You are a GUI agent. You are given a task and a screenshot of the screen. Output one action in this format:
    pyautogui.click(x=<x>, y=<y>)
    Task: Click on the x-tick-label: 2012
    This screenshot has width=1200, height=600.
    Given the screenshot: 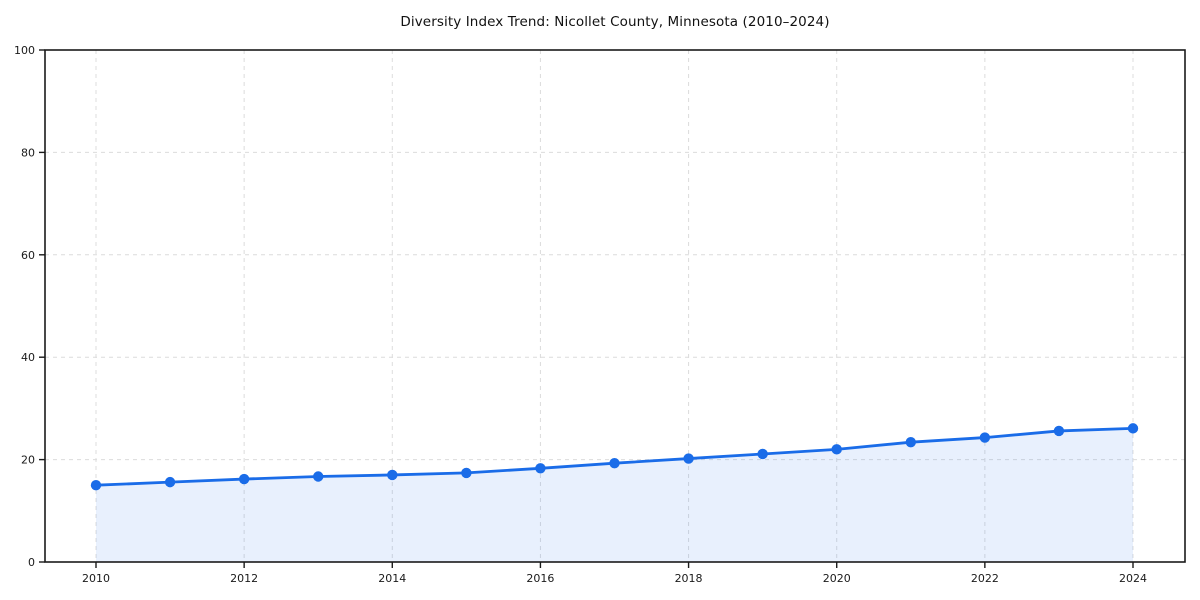 What is the action you would take?
    pyautogui.click(x=244, y=578)
    